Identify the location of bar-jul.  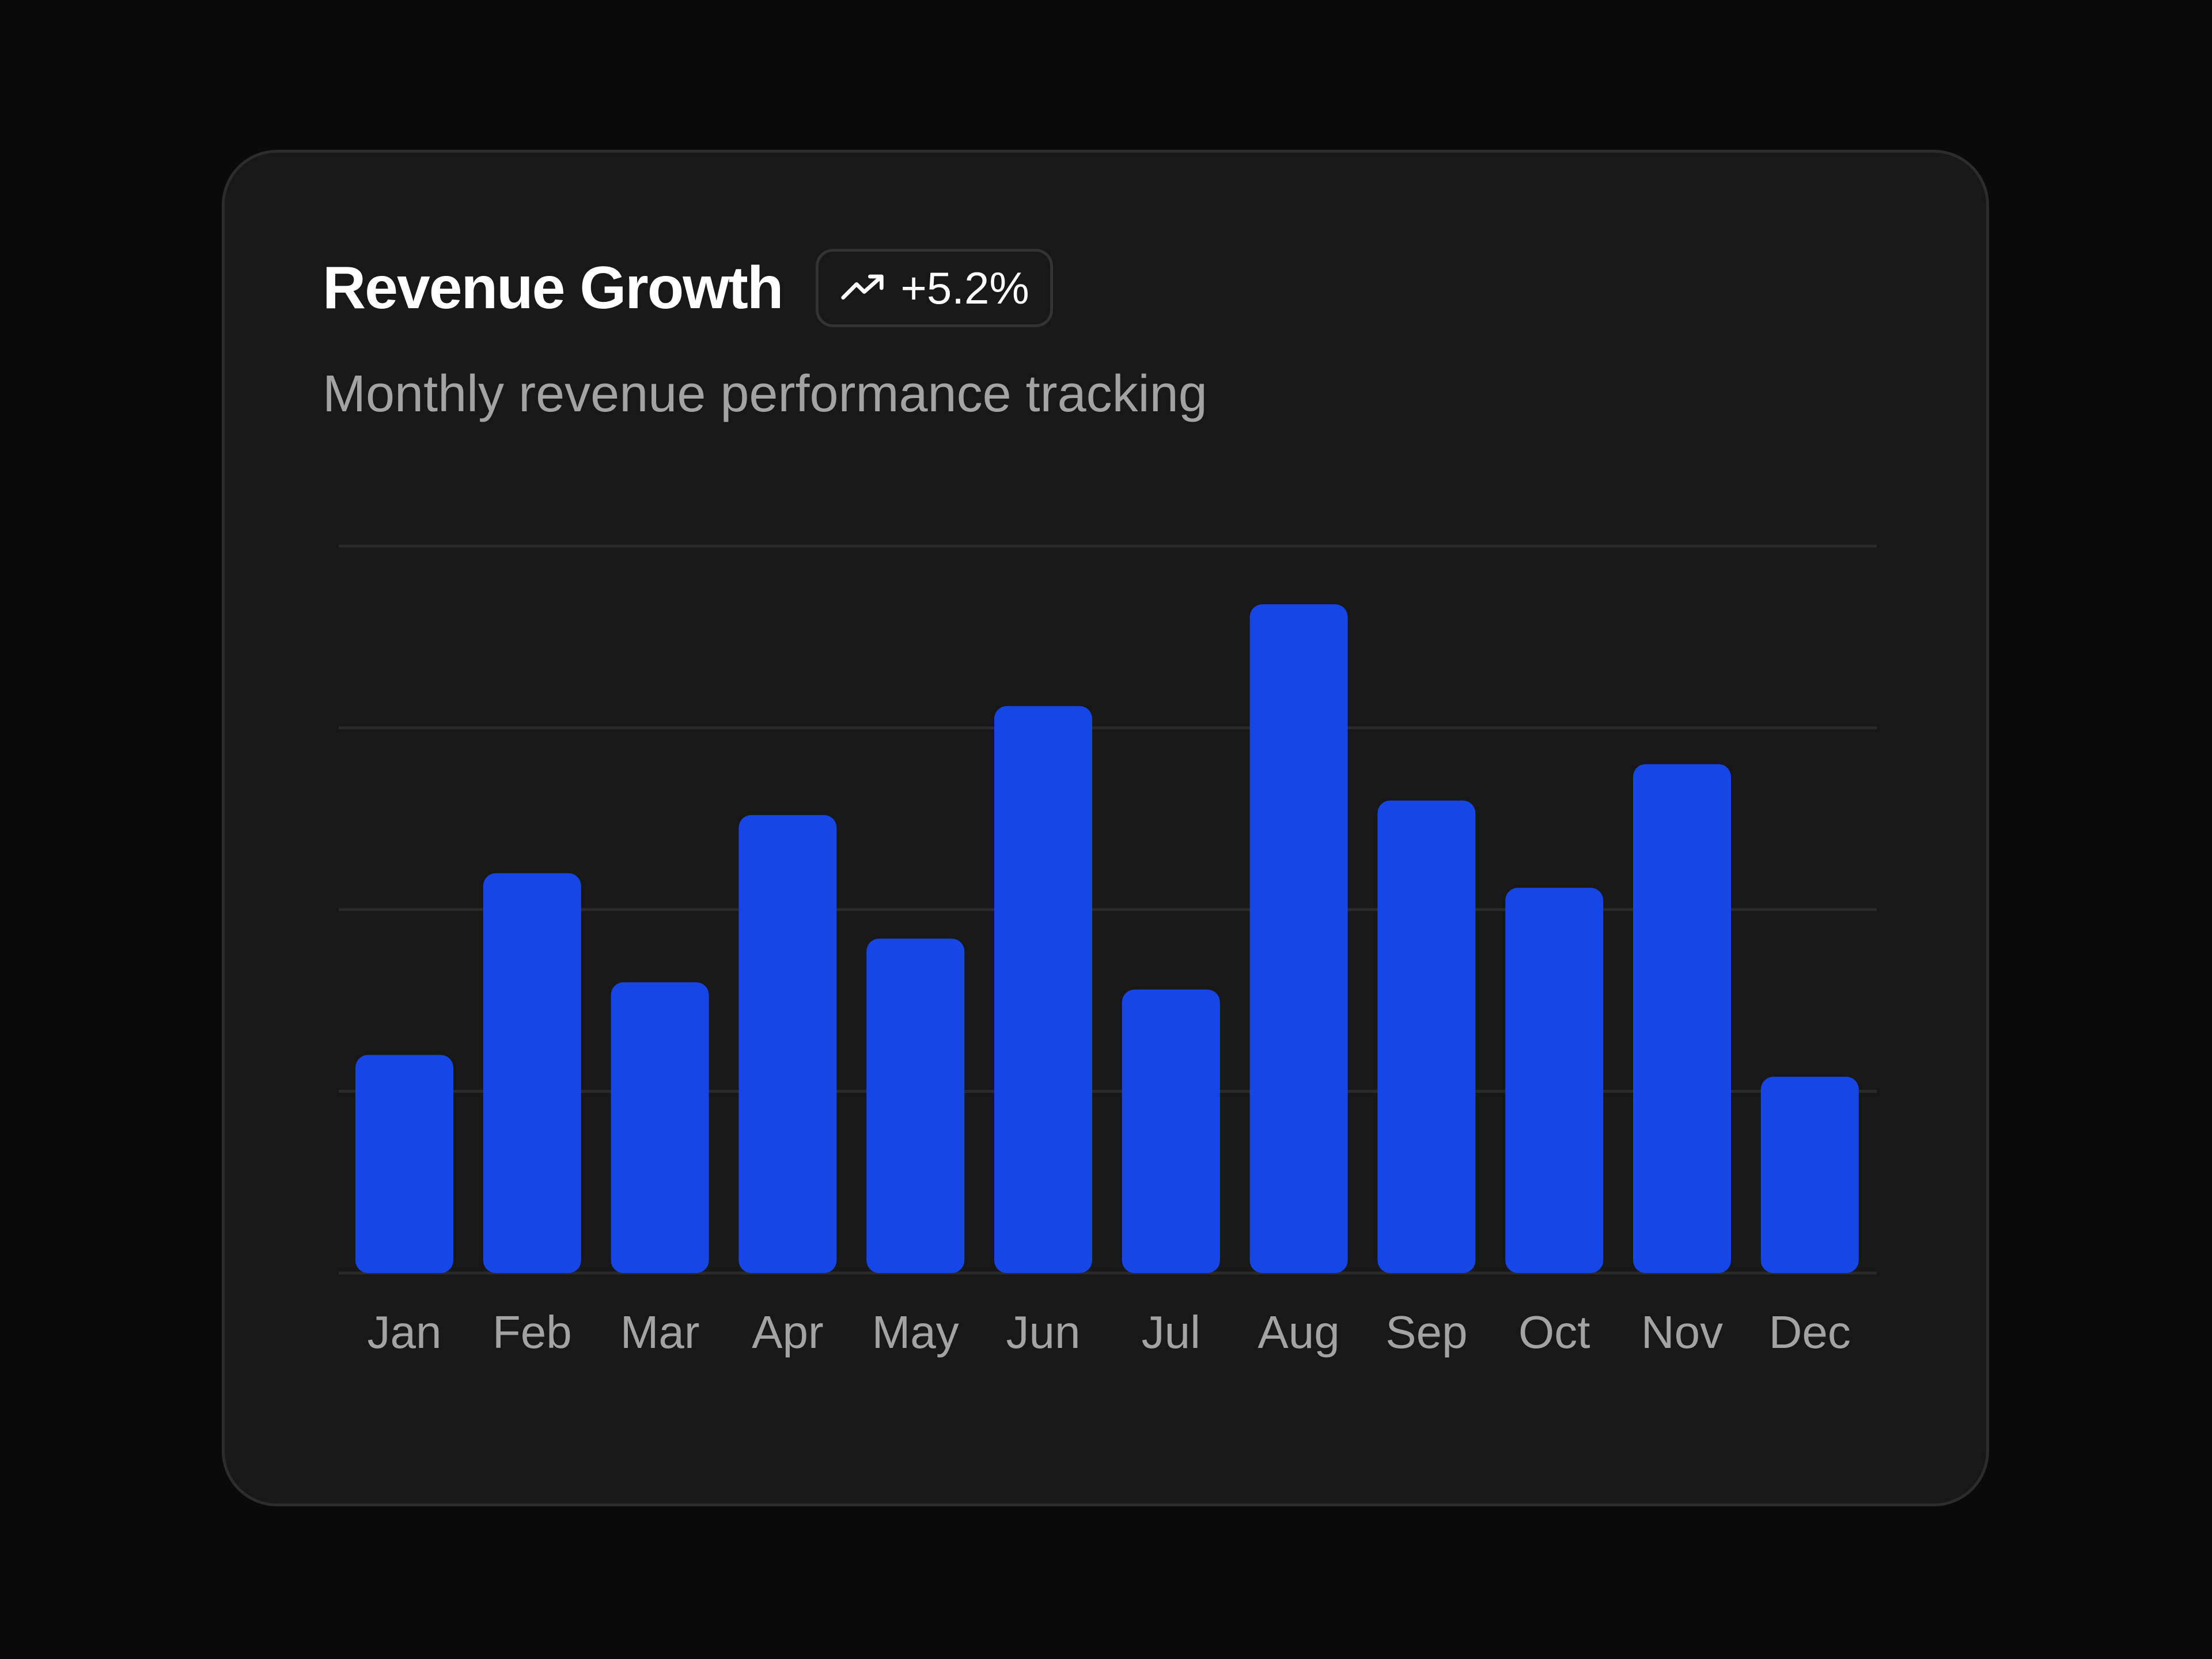
(1171, 1131).